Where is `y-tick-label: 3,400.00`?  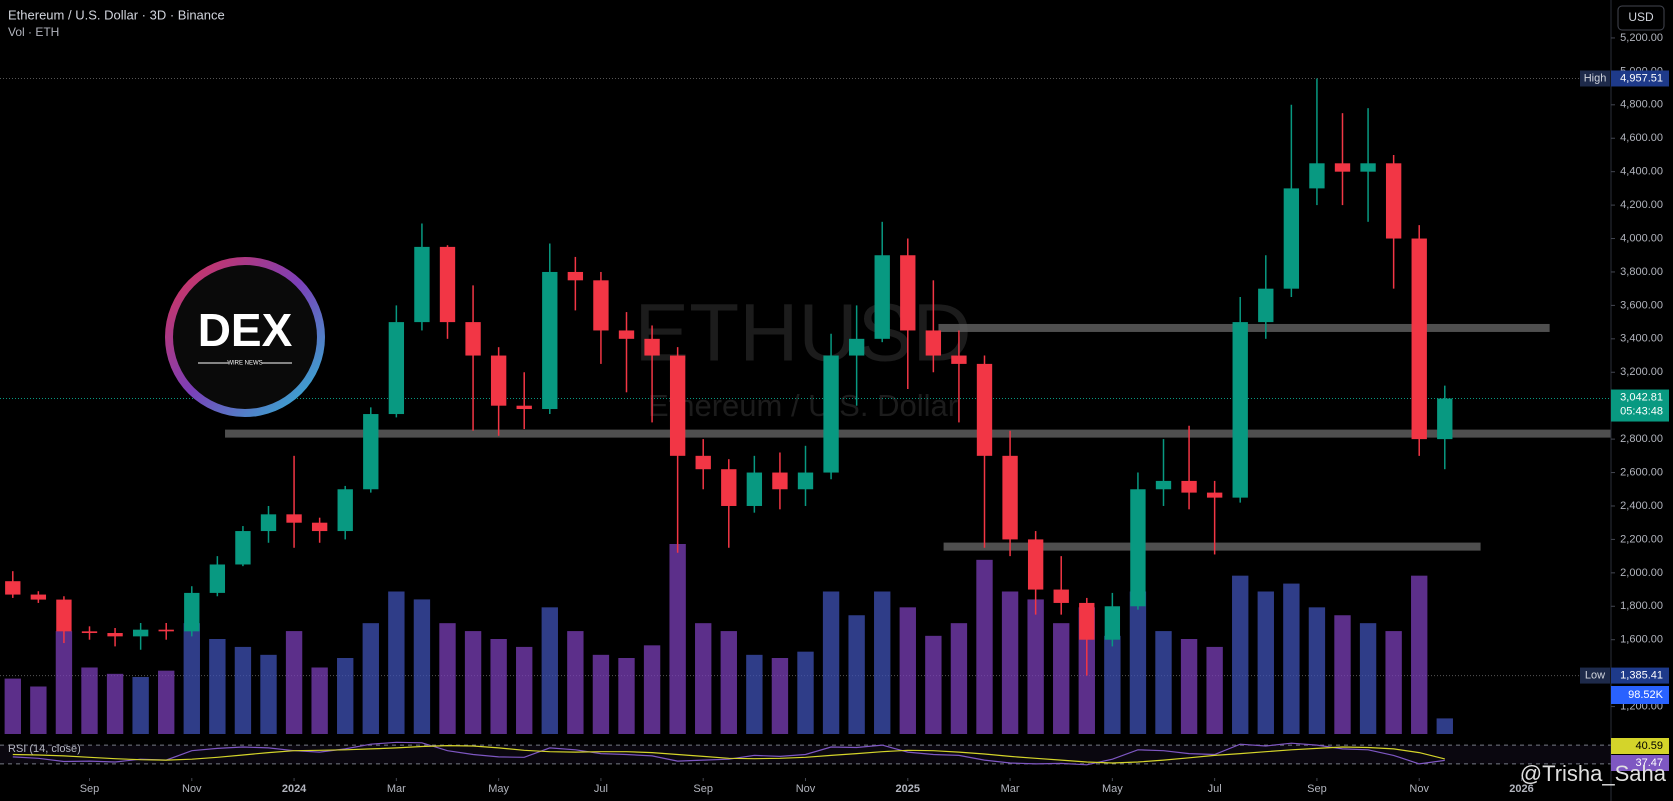
y-tick-label: 3,400.00 is located at coordinates (1641, 339).